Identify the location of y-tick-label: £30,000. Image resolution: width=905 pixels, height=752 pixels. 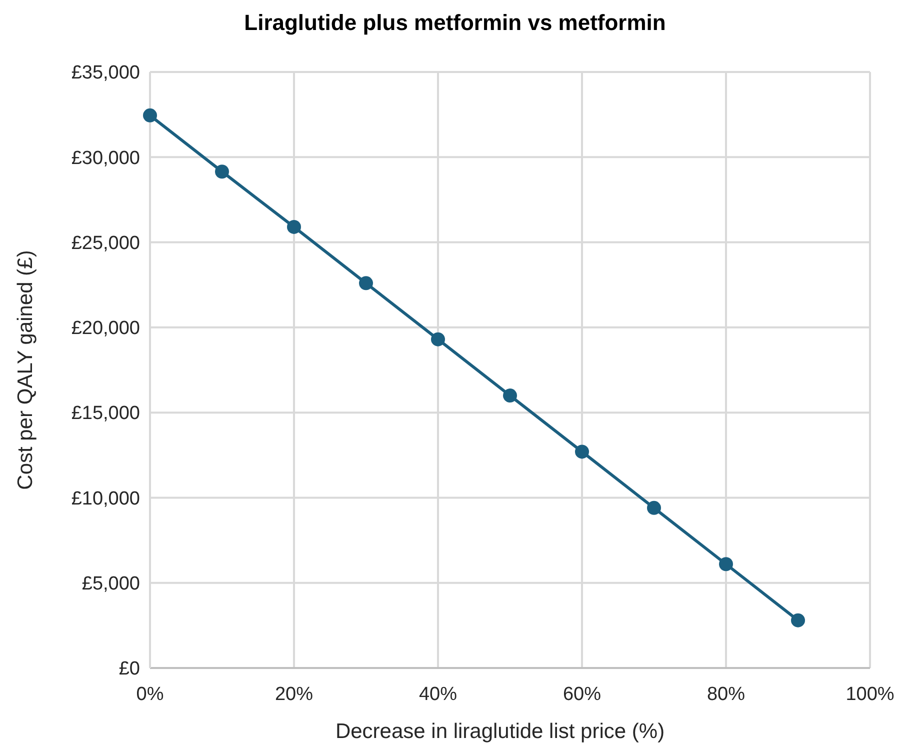
(105, 158).